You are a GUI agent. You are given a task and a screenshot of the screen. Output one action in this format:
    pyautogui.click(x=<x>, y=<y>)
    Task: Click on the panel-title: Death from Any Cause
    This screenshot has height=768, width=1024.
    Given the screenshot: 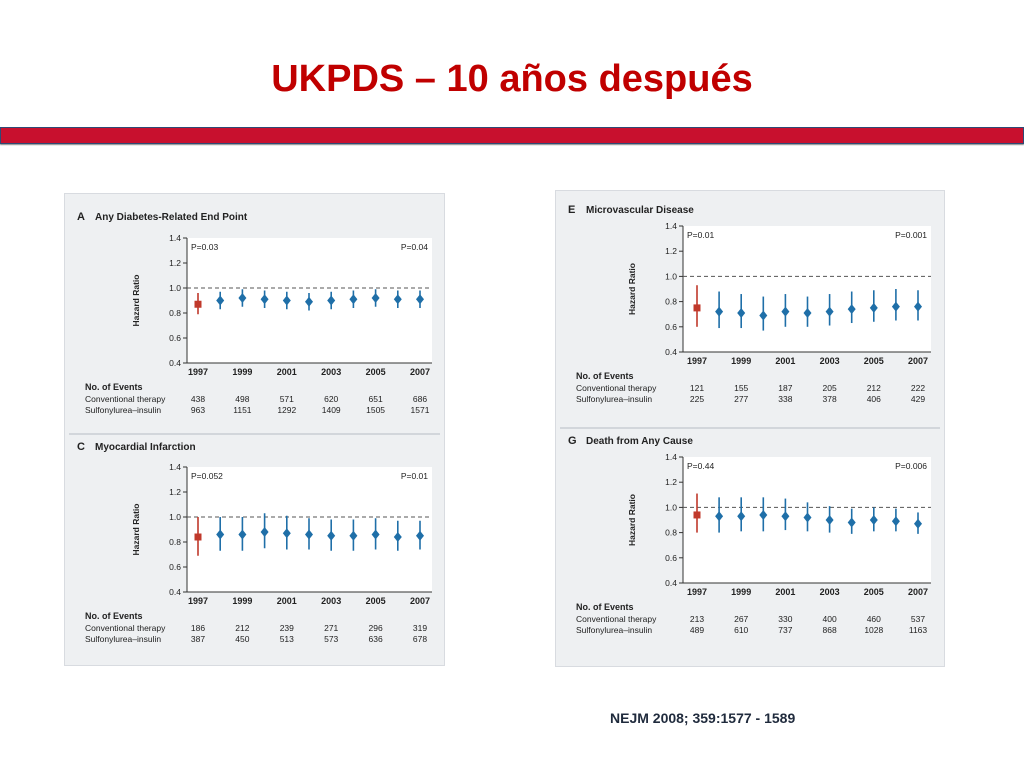 What is the action you would take?
    pyautogui.click(x=639, y=441)
    